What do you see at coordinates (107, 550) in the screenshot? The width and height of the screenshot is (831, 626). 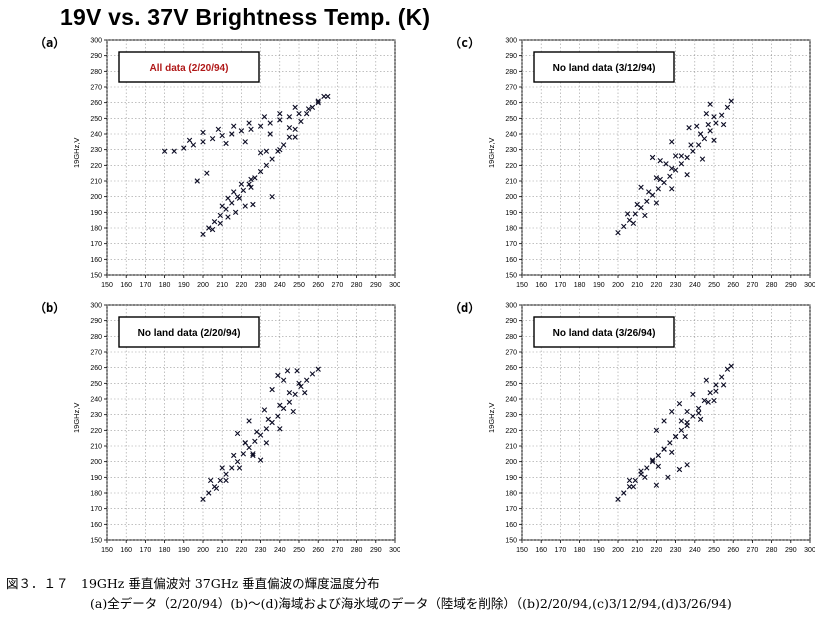 I see `x-tick-label: 150` at bounding box center [107, 550].